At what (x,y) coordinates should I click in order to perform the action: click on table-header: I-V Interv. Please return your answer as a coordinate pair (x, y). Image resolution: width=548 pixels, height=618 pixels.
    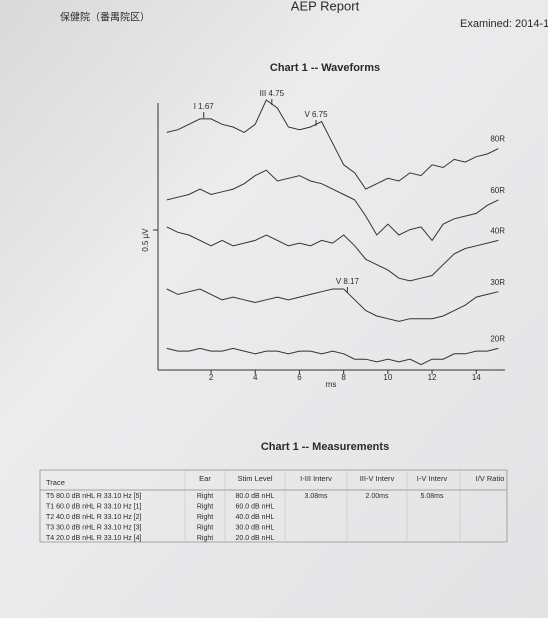
    Looking at the image, I should click on (432, 478).